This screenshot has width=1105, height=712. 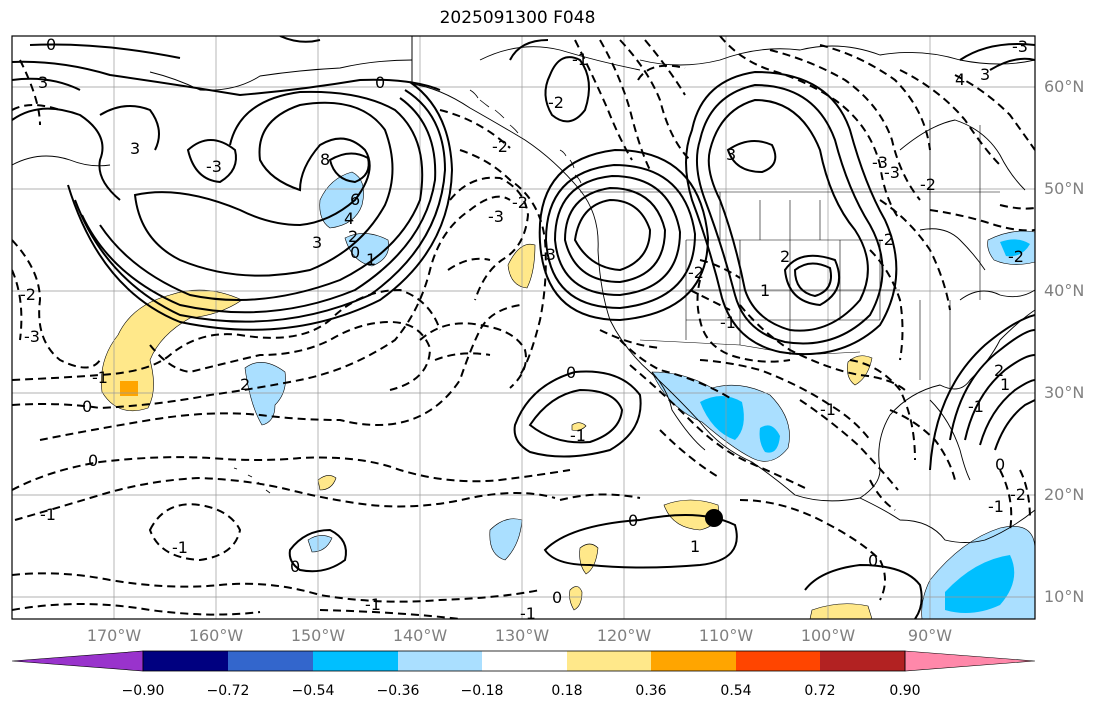 I want to click on colorbar-outline, so click(x=524, y=661).